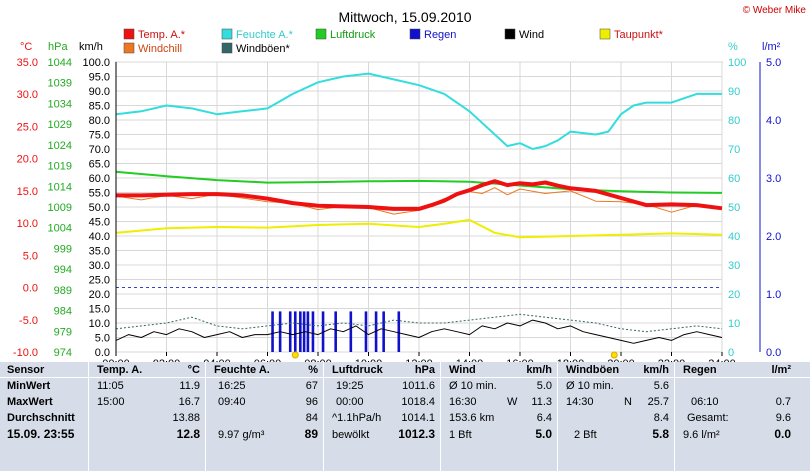  I want to click on rain-current: 0.0, so click(782, 434).